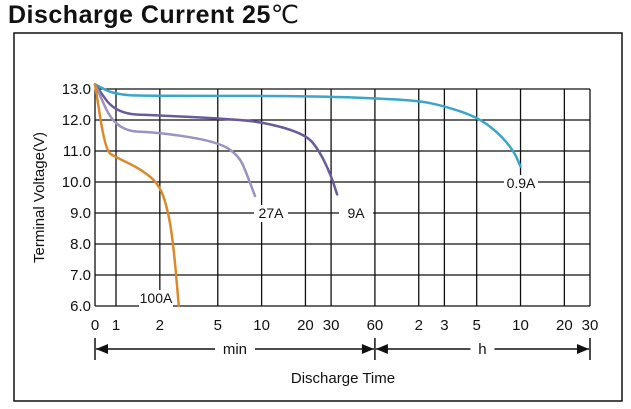 Image resolution: width=631 pixels, height=409 pixels. I want to click on y-tick-label: 8.0, so click(80, 244).